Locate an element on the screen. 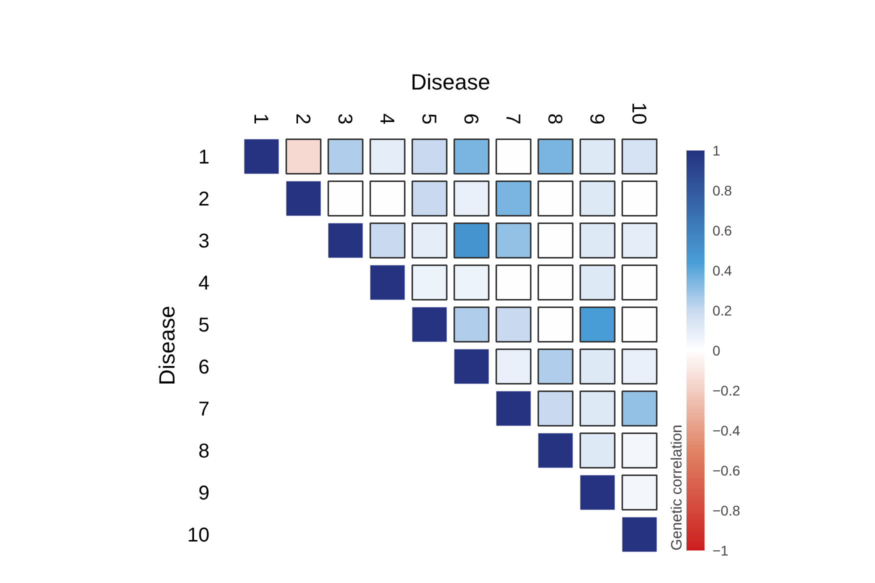 This screenshot has height=583, width=875. x-tick-label: 10 is located at coordinates (639, 113).